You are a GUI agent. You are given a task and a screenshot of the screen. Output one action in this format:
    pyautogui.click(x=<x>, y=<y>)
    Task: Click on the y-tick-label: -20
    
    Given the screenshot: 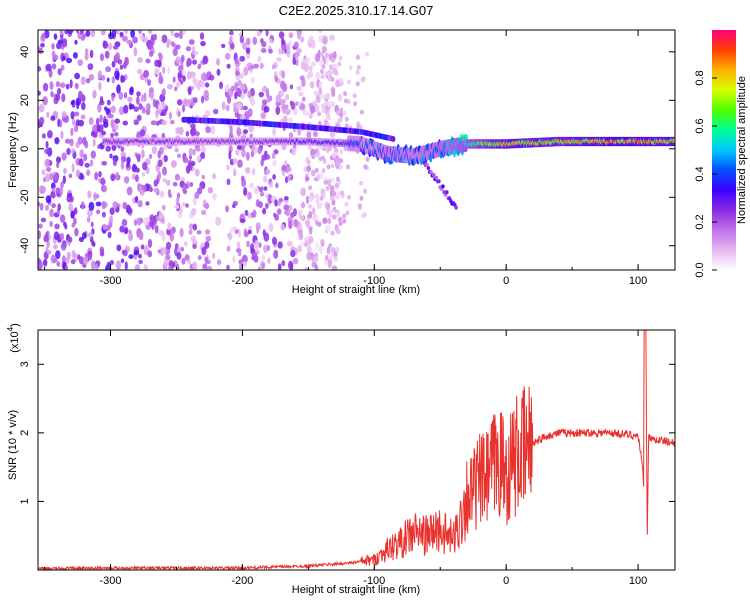 What is the action you would take?
    pyautogui.click(x=25, y=197)
    